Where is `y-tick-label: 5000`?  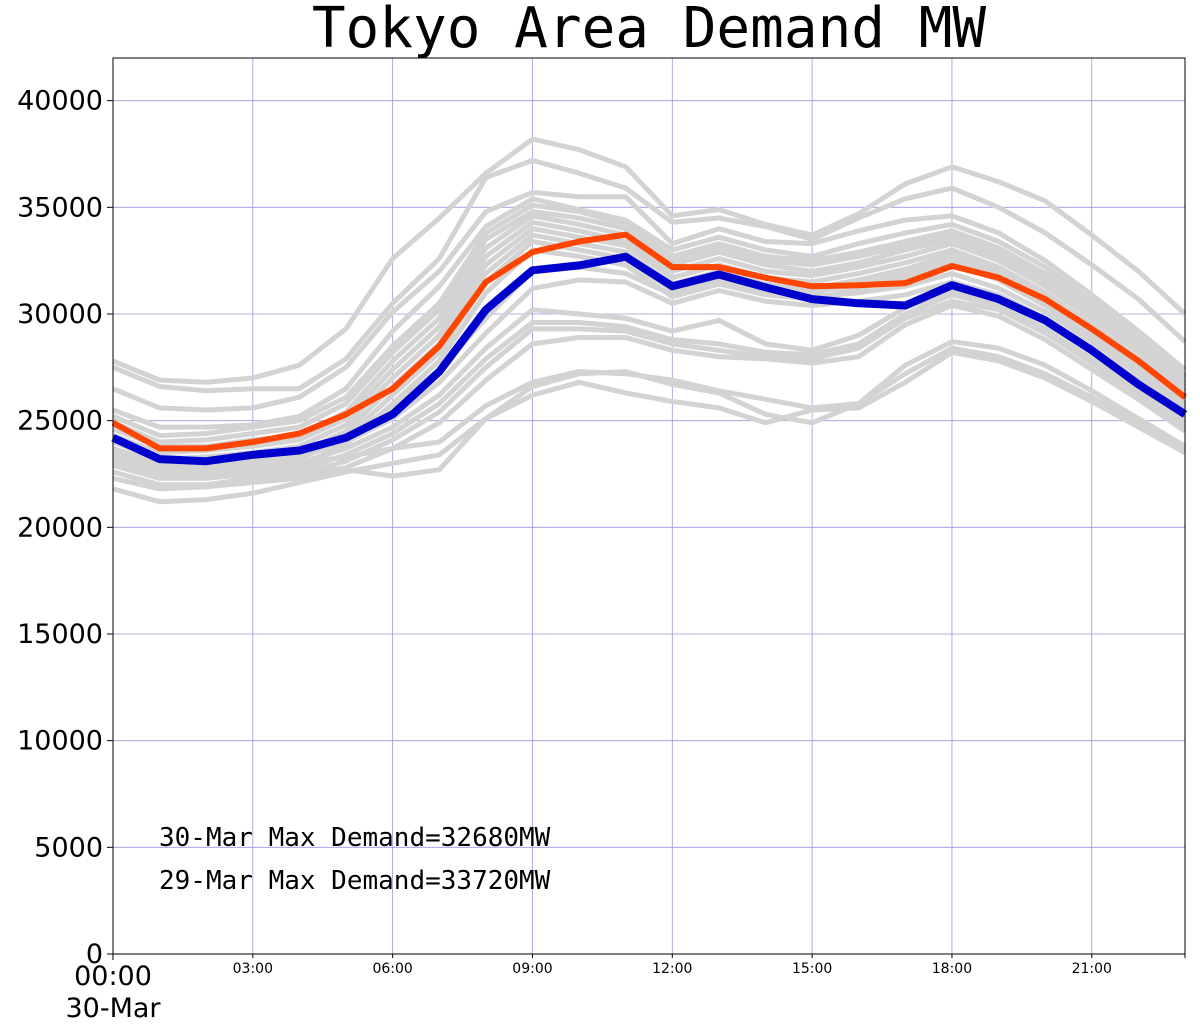 y-tick-label: 5000 is located at coordinates (68, 847).